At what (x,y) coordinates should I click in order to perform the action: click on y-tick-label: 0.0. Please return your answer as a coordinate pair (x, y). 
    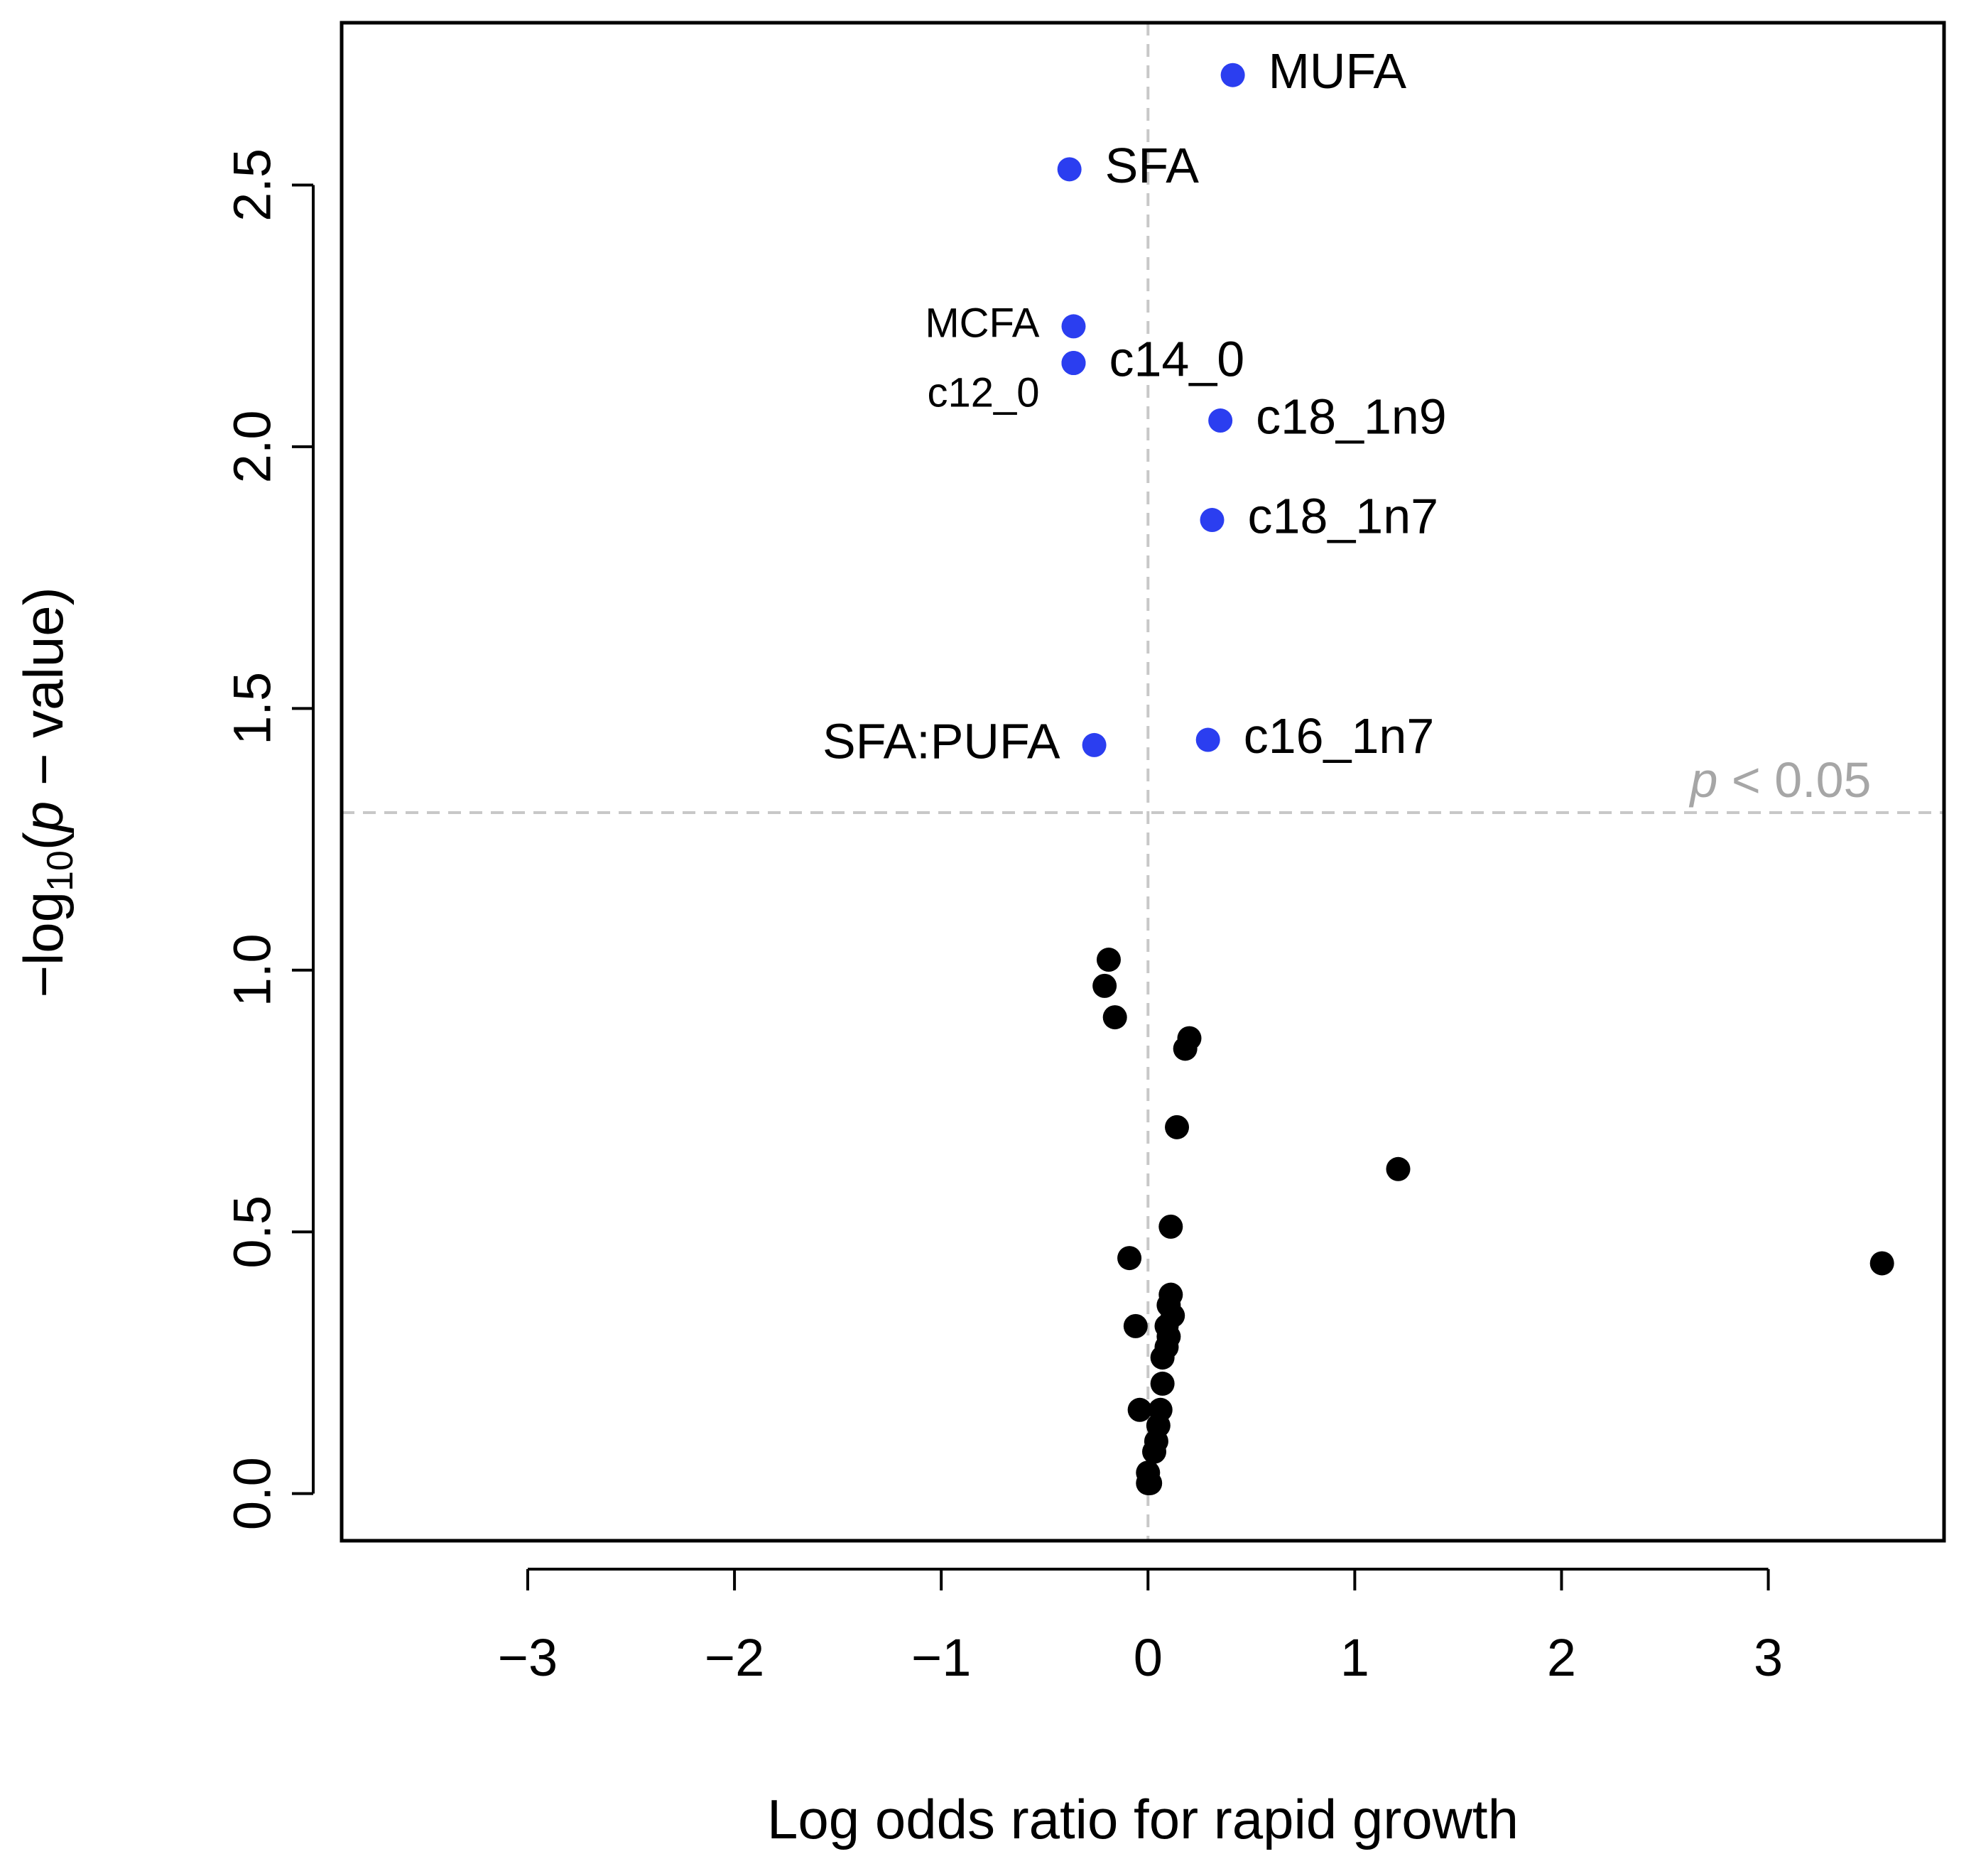
    Looking at the image, I should click on (253, 1493).